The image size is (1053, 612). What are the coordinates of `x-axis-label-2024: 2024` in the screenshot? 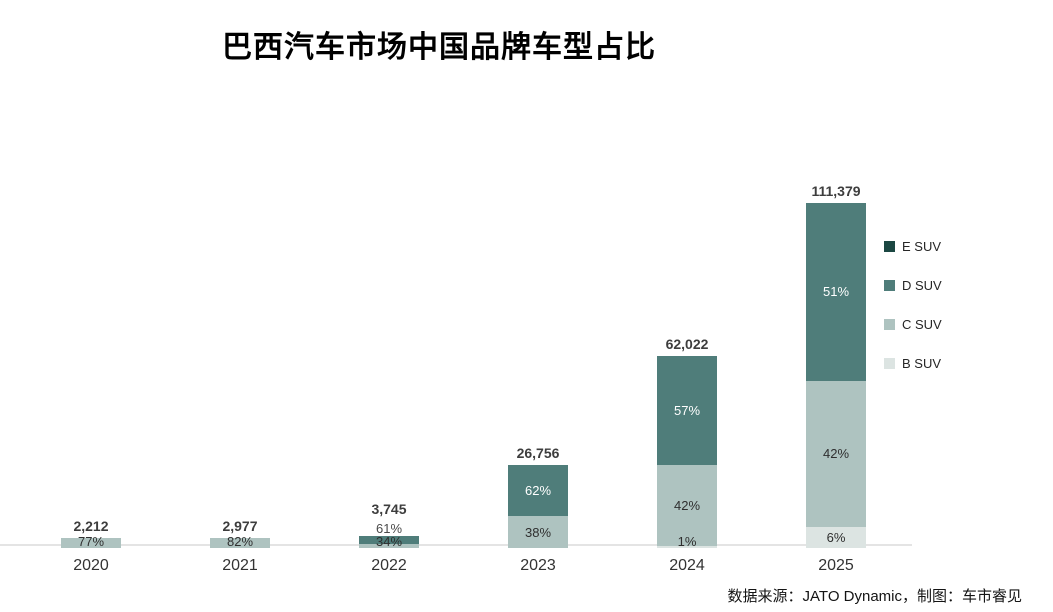 It's located at (687, 565).